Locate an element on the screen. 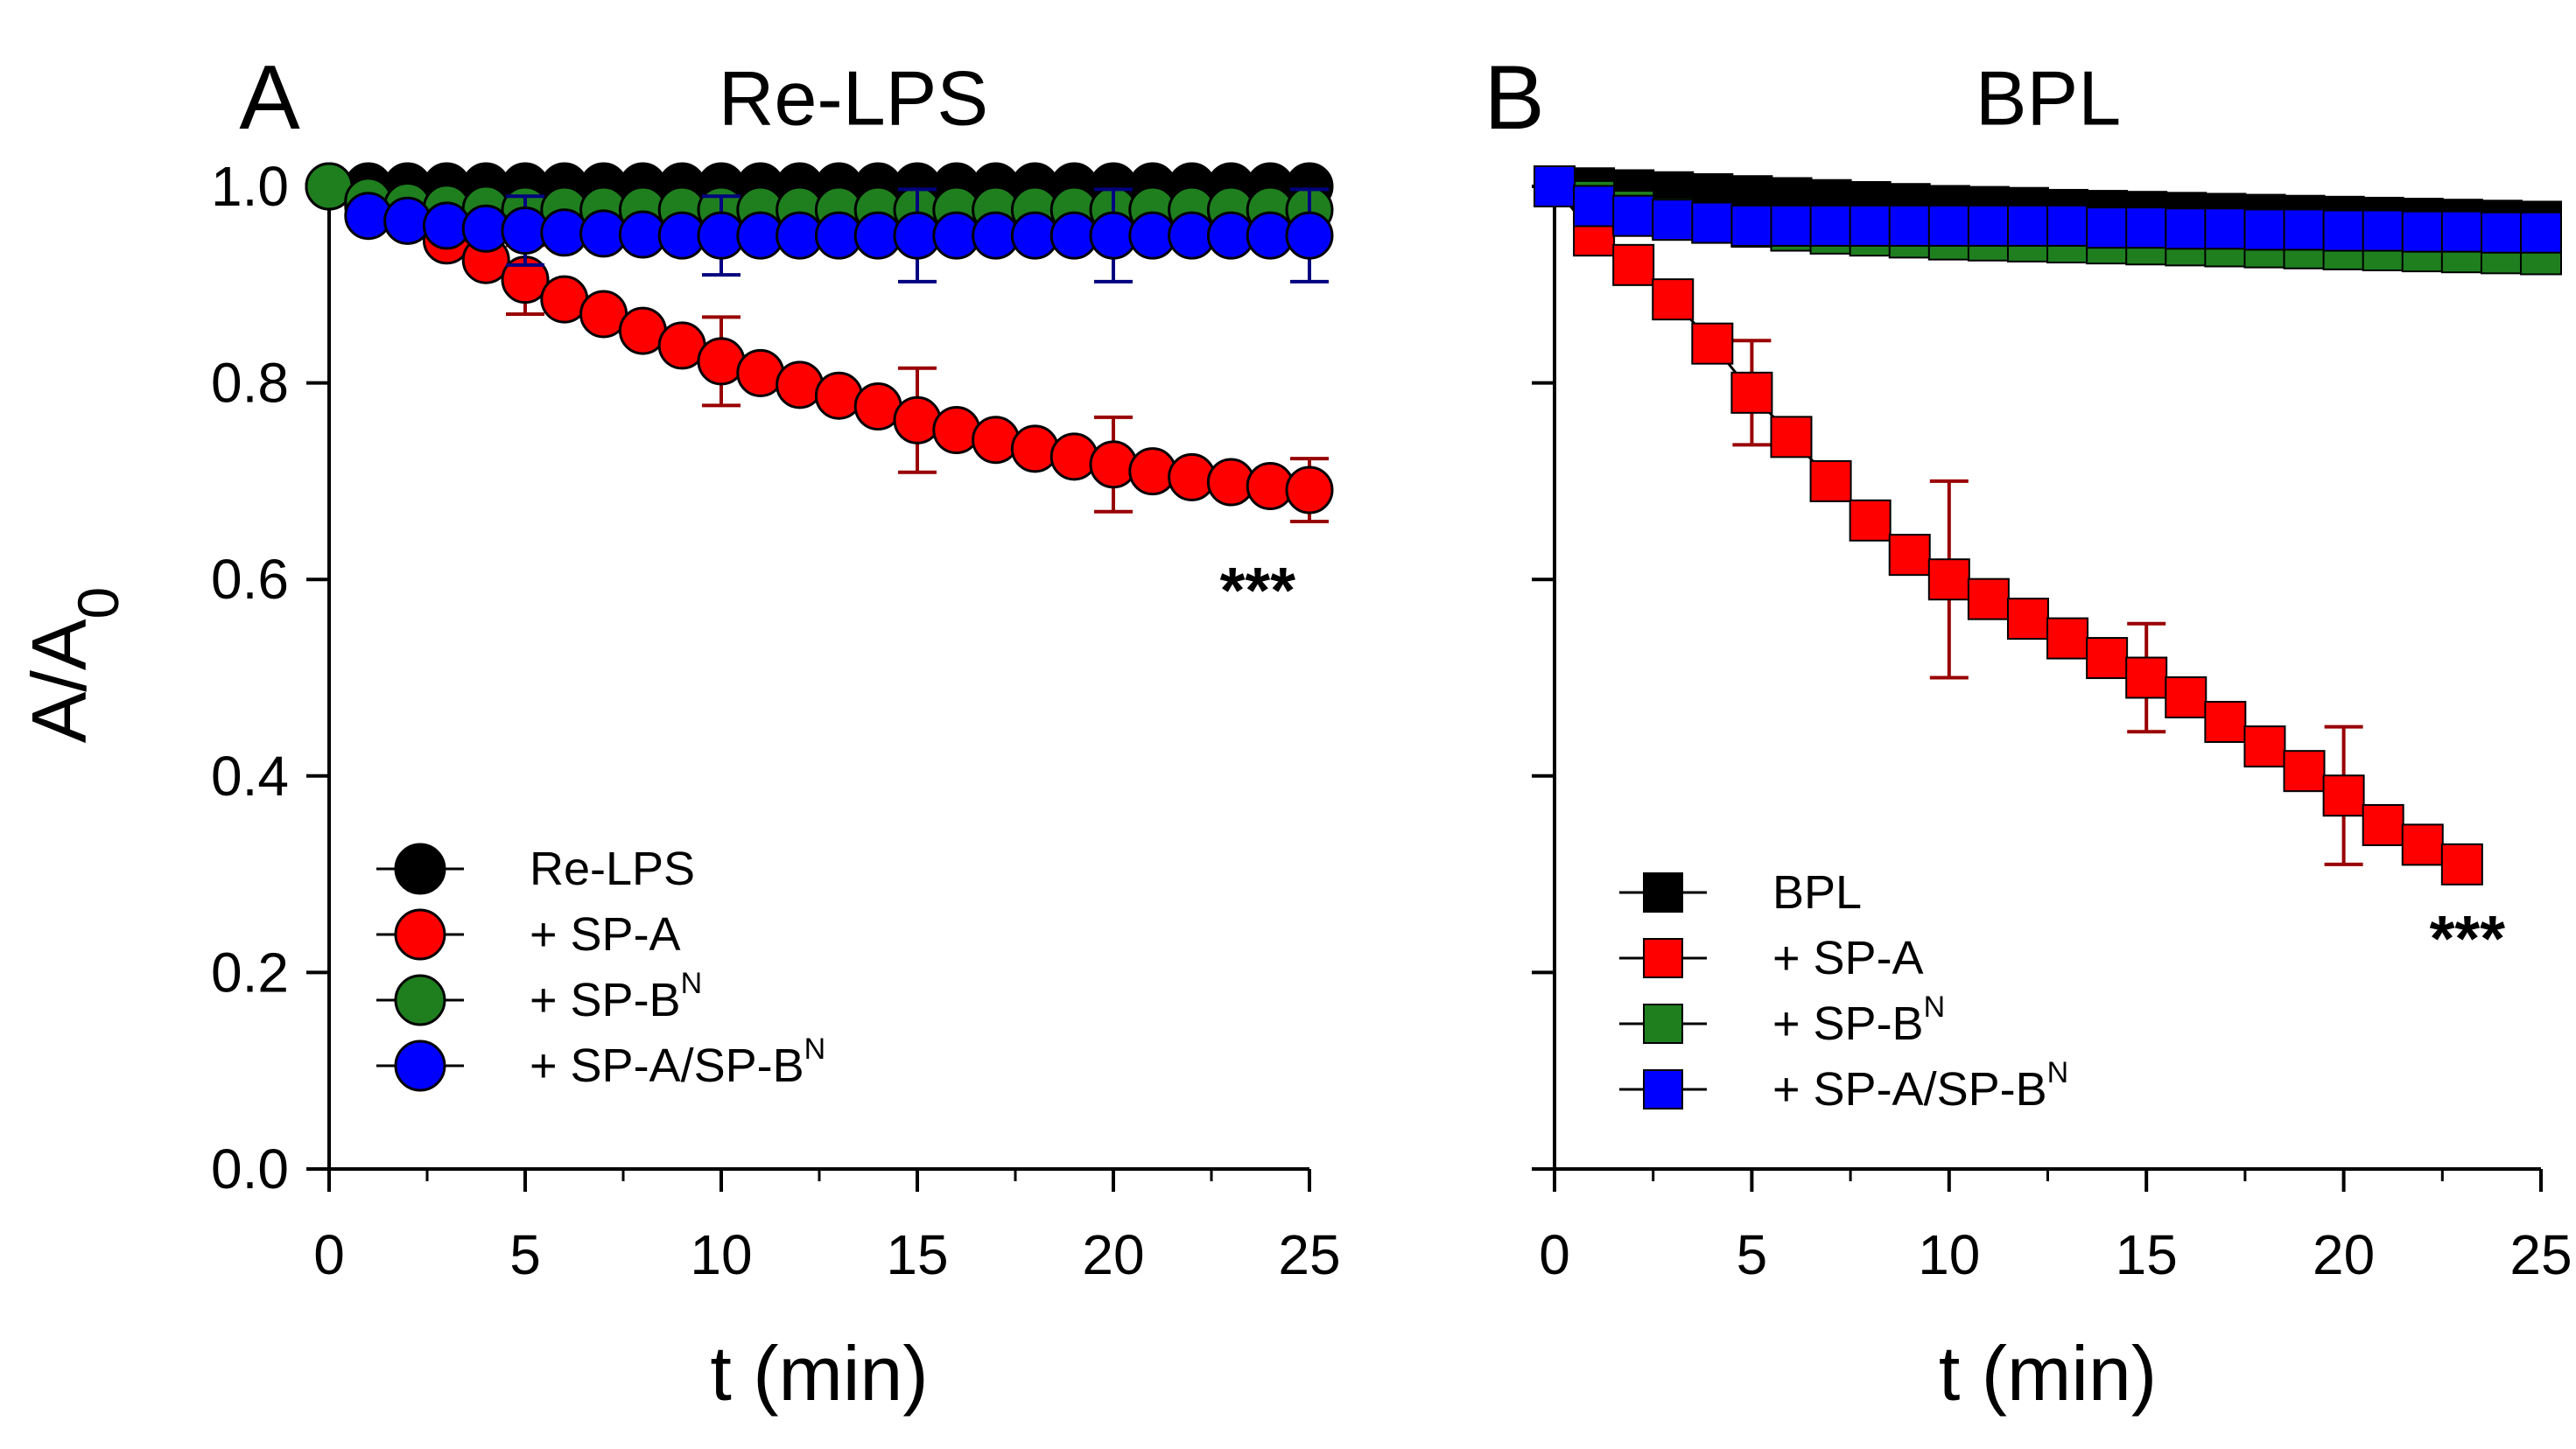 This screenshot has width=2576, height=1449. legend-item: + SP-BN is located at coordinates (1782, 1020).